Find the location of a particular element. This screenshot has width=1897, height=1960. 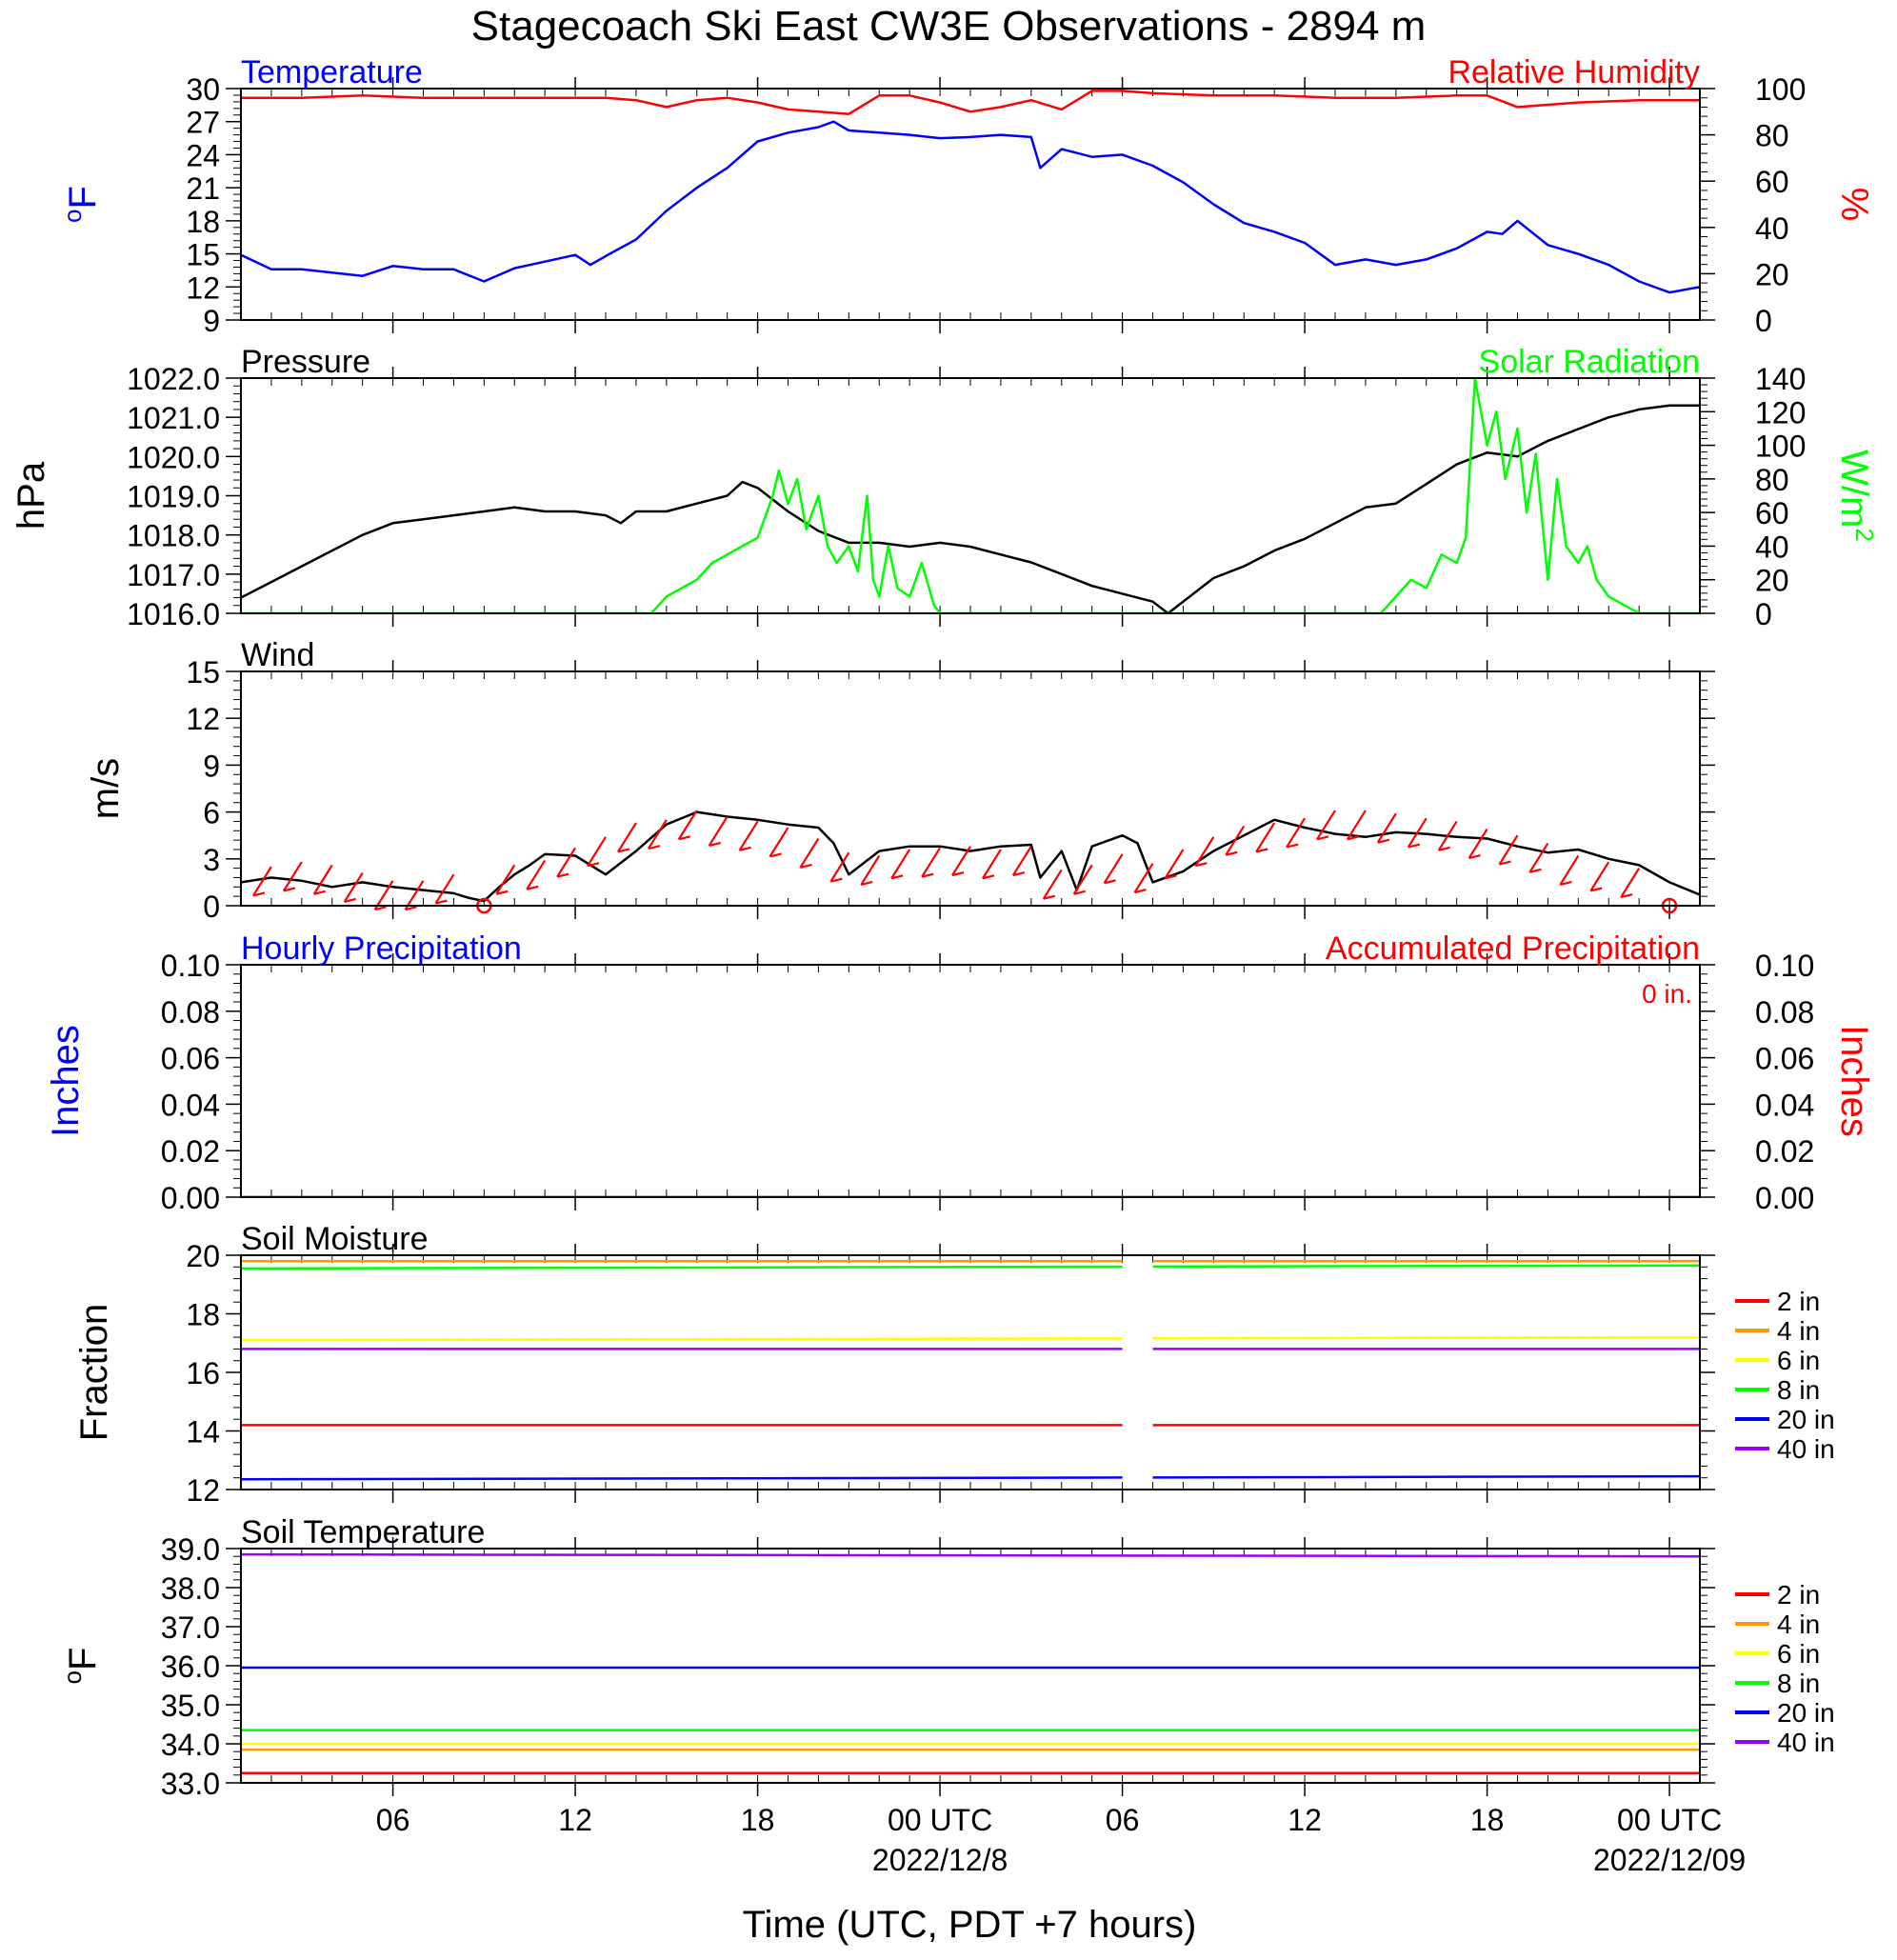

y-right-axis-label: % is located at coordinates (1854, 205).